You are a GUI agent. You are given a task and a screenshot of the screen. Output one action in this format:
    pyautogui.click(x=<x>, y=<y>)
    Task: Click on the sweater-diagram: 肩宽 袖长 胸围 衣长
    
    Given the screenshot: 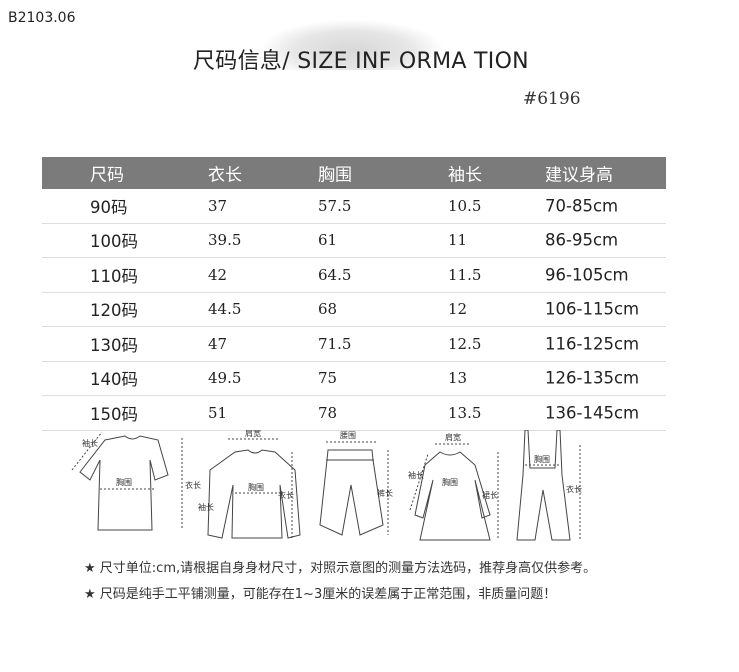 What is the action you would take?
    pyautogui.click(x=249, y=484)
    